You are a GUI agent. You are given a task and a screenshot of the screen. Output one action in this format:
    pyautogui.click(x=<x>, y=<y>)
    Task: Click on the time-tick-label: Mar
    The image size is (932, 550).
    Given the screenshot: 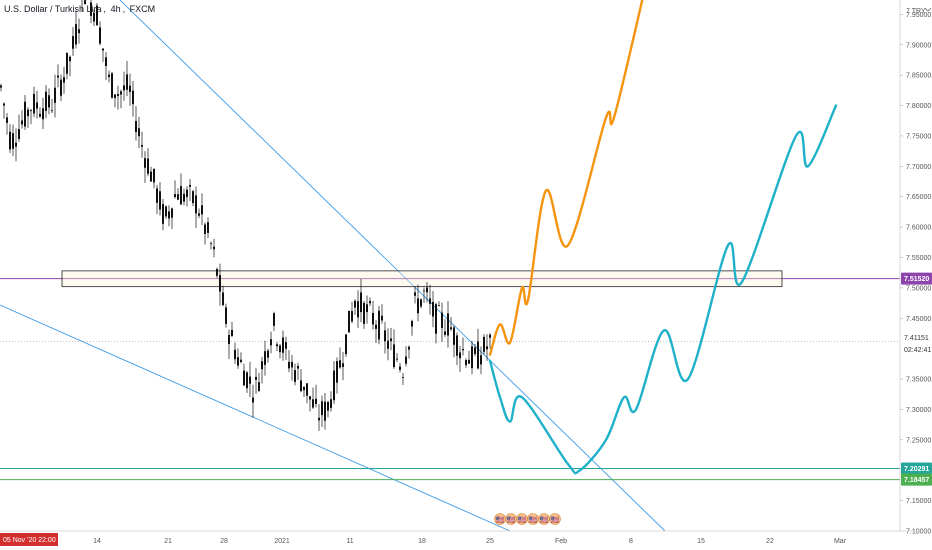 What is the action you would take?
    pyautogui.click(x=840, y=541)
    